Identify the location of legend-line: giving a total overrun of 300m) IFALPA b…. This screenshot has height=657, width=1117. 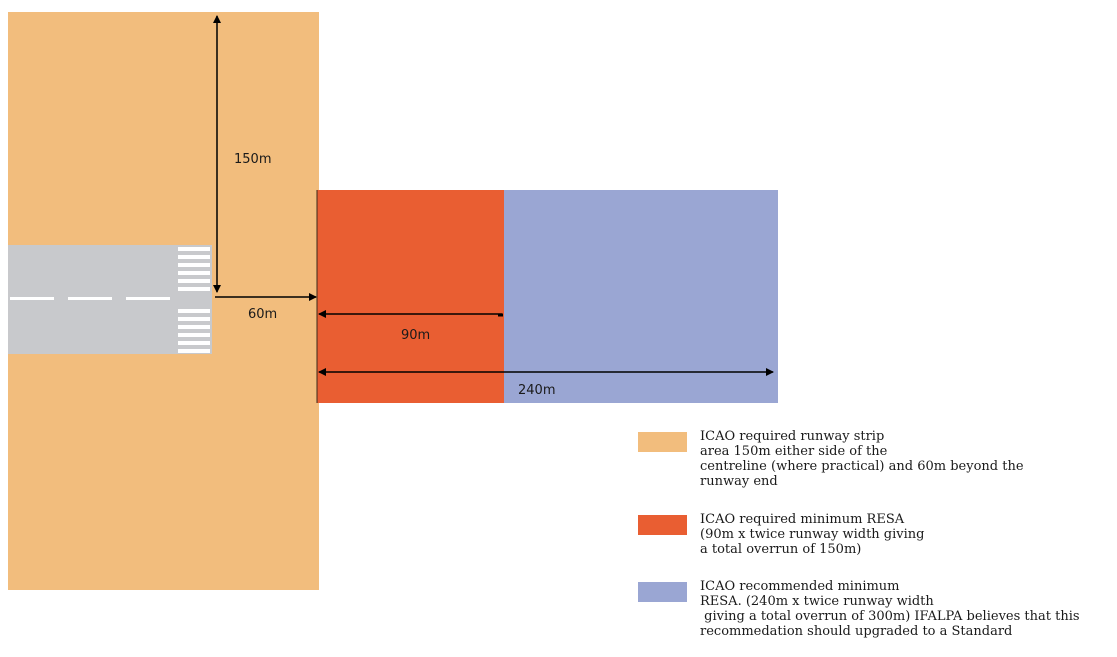
(890, 616).